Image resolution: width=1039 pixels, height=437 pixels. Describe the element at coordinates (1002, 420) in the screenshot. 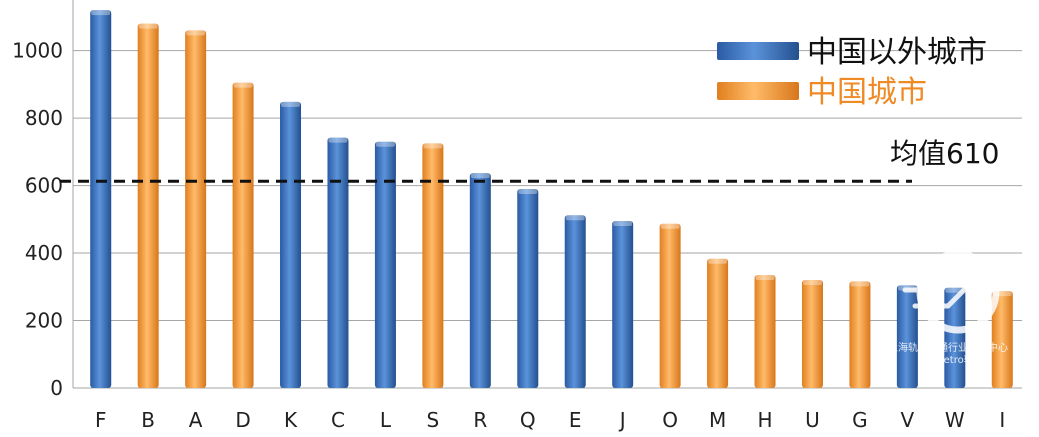

I see `x-tick-label: I` at that location.